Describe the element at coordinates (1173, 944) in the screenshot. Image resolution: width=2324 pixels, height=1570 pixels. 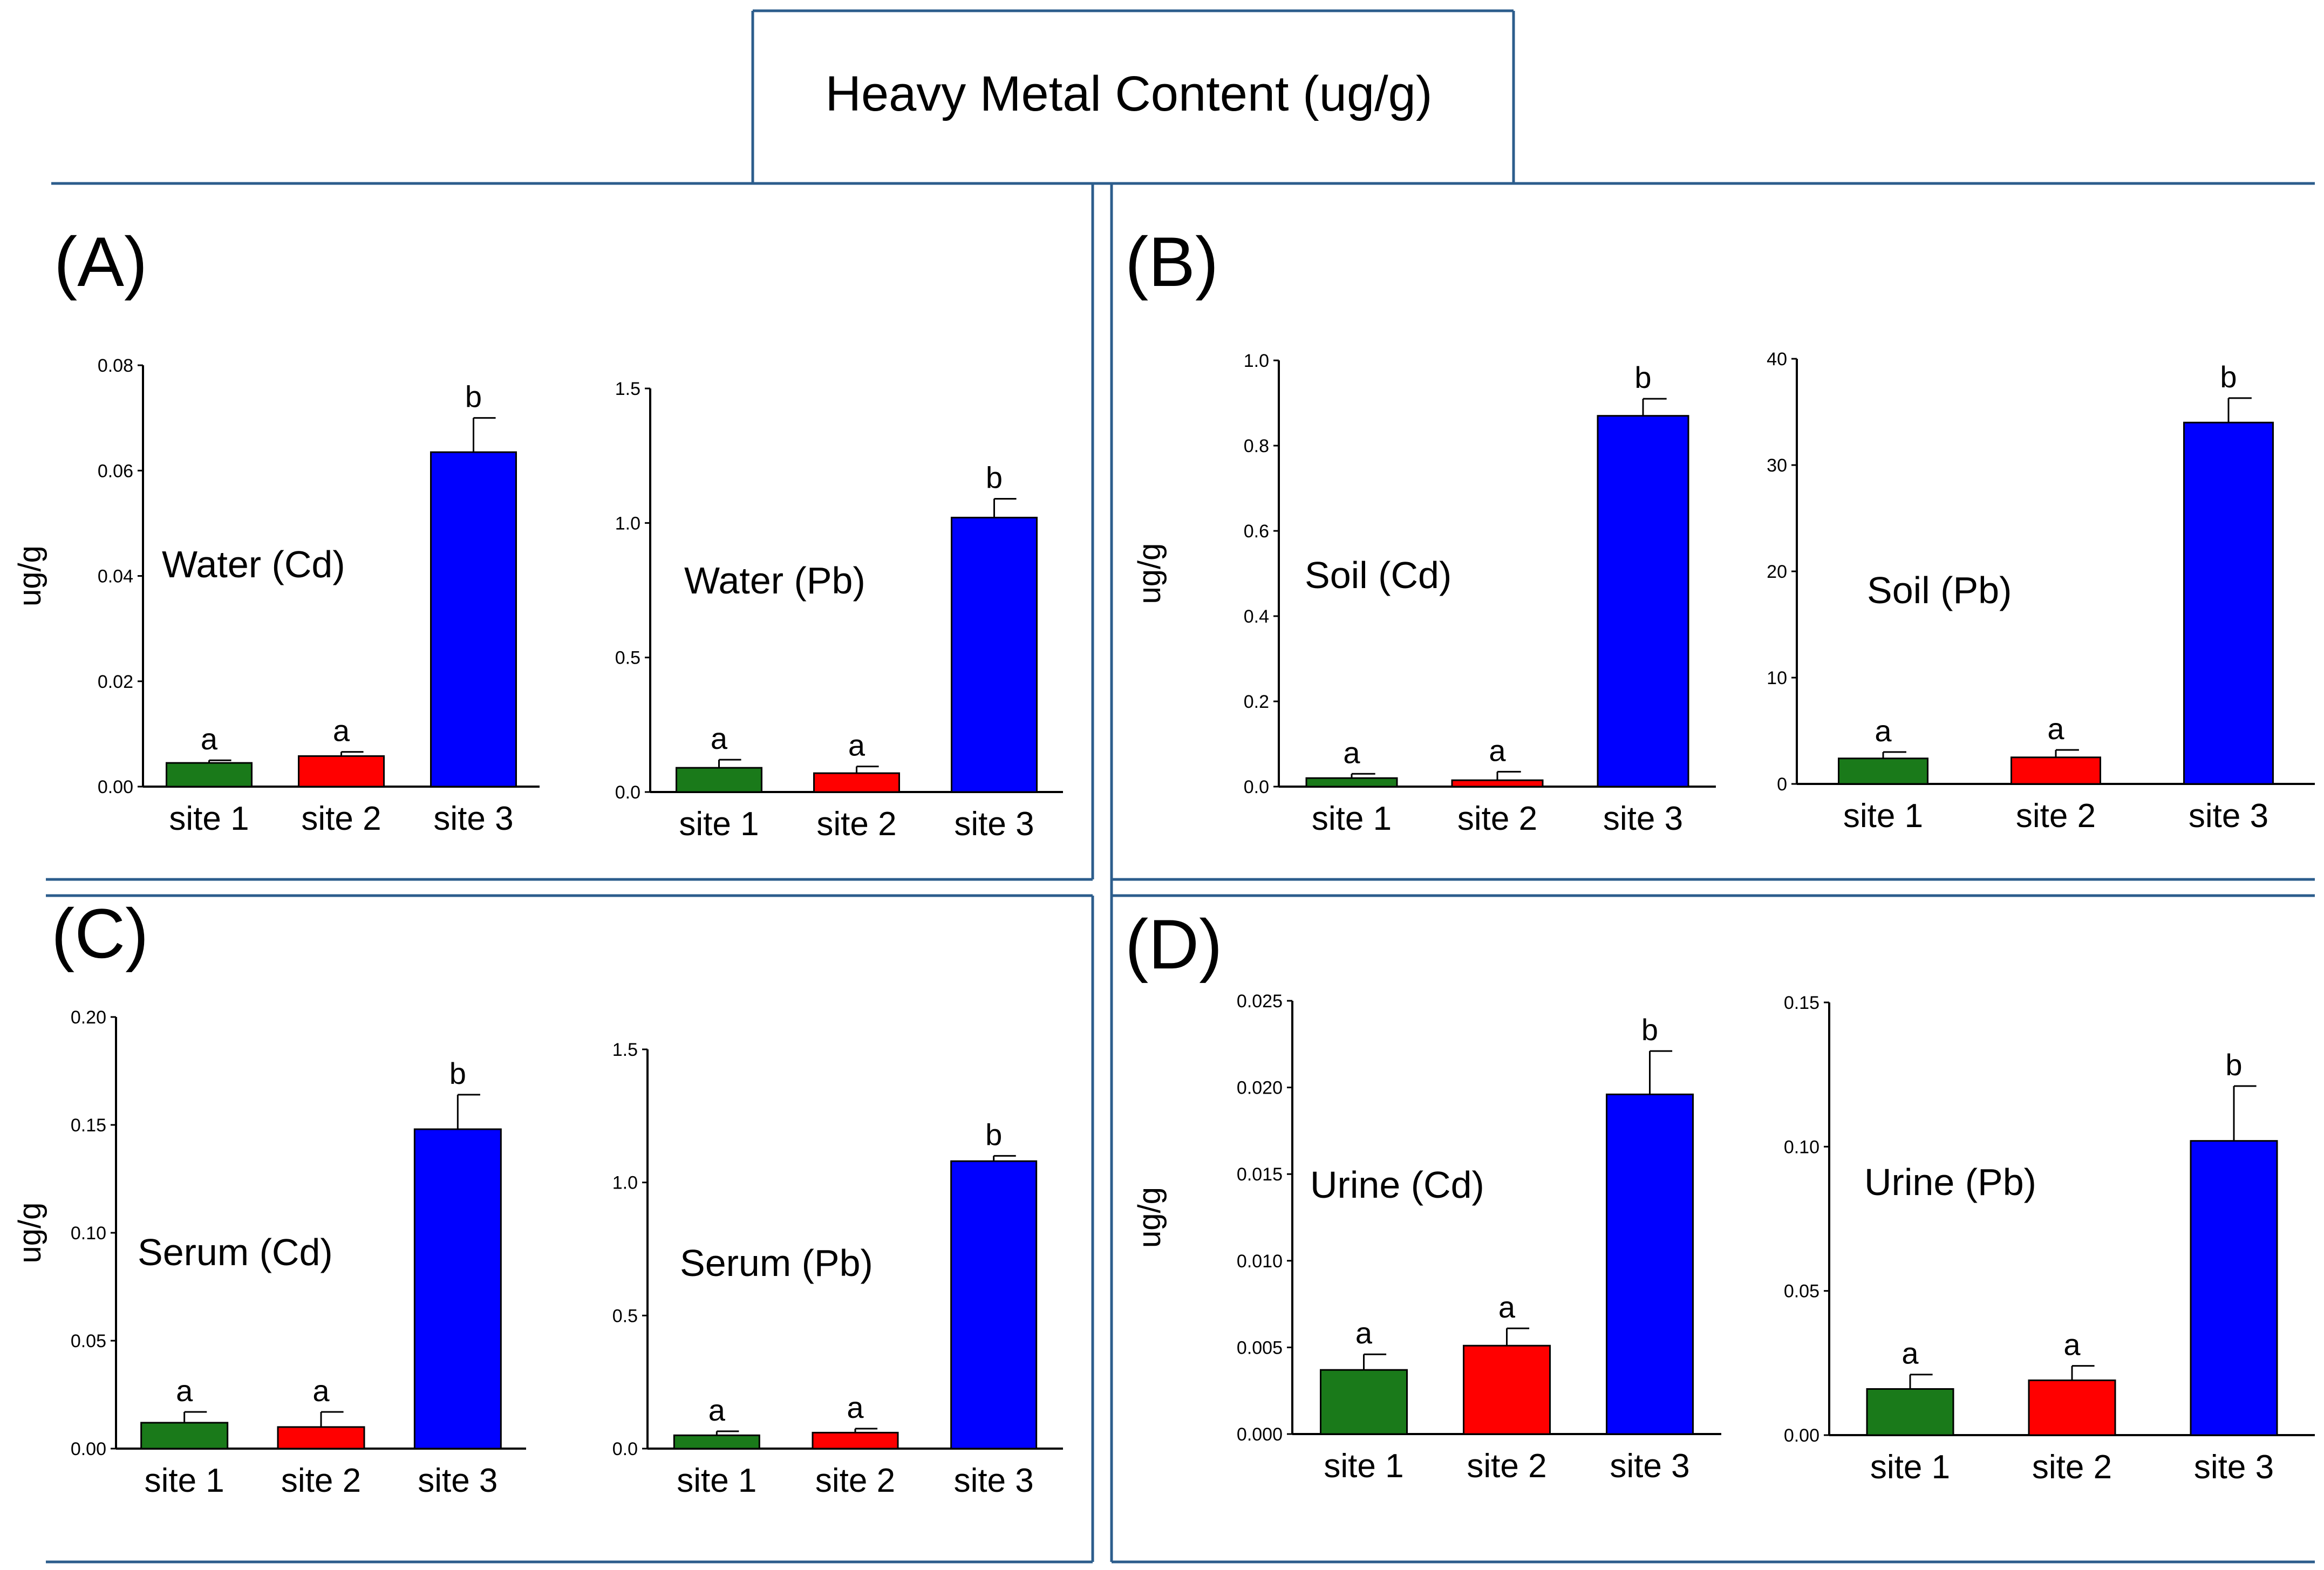
I see `panel-label: (D)` at that location.